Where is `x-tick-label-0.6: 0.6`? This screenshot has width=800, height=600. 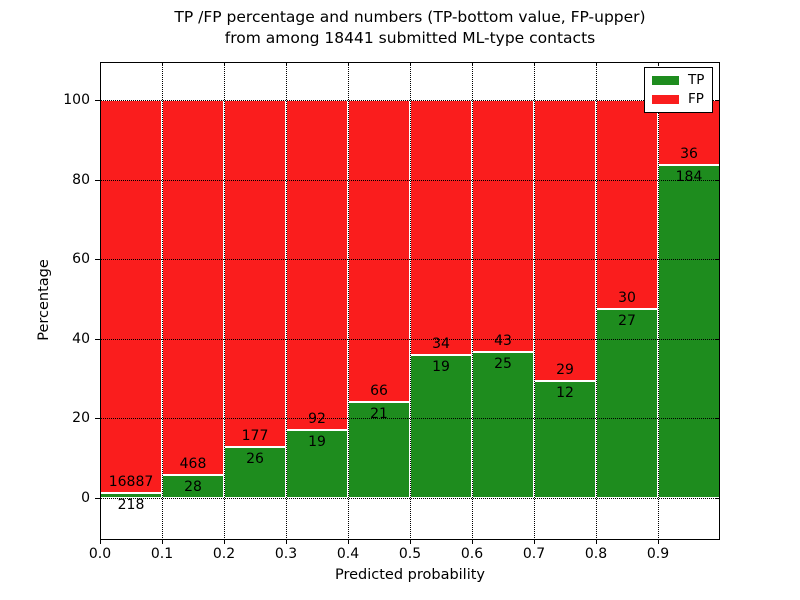 x-tick-label-0.6: 0.6 is located at coordinates (472, 554).